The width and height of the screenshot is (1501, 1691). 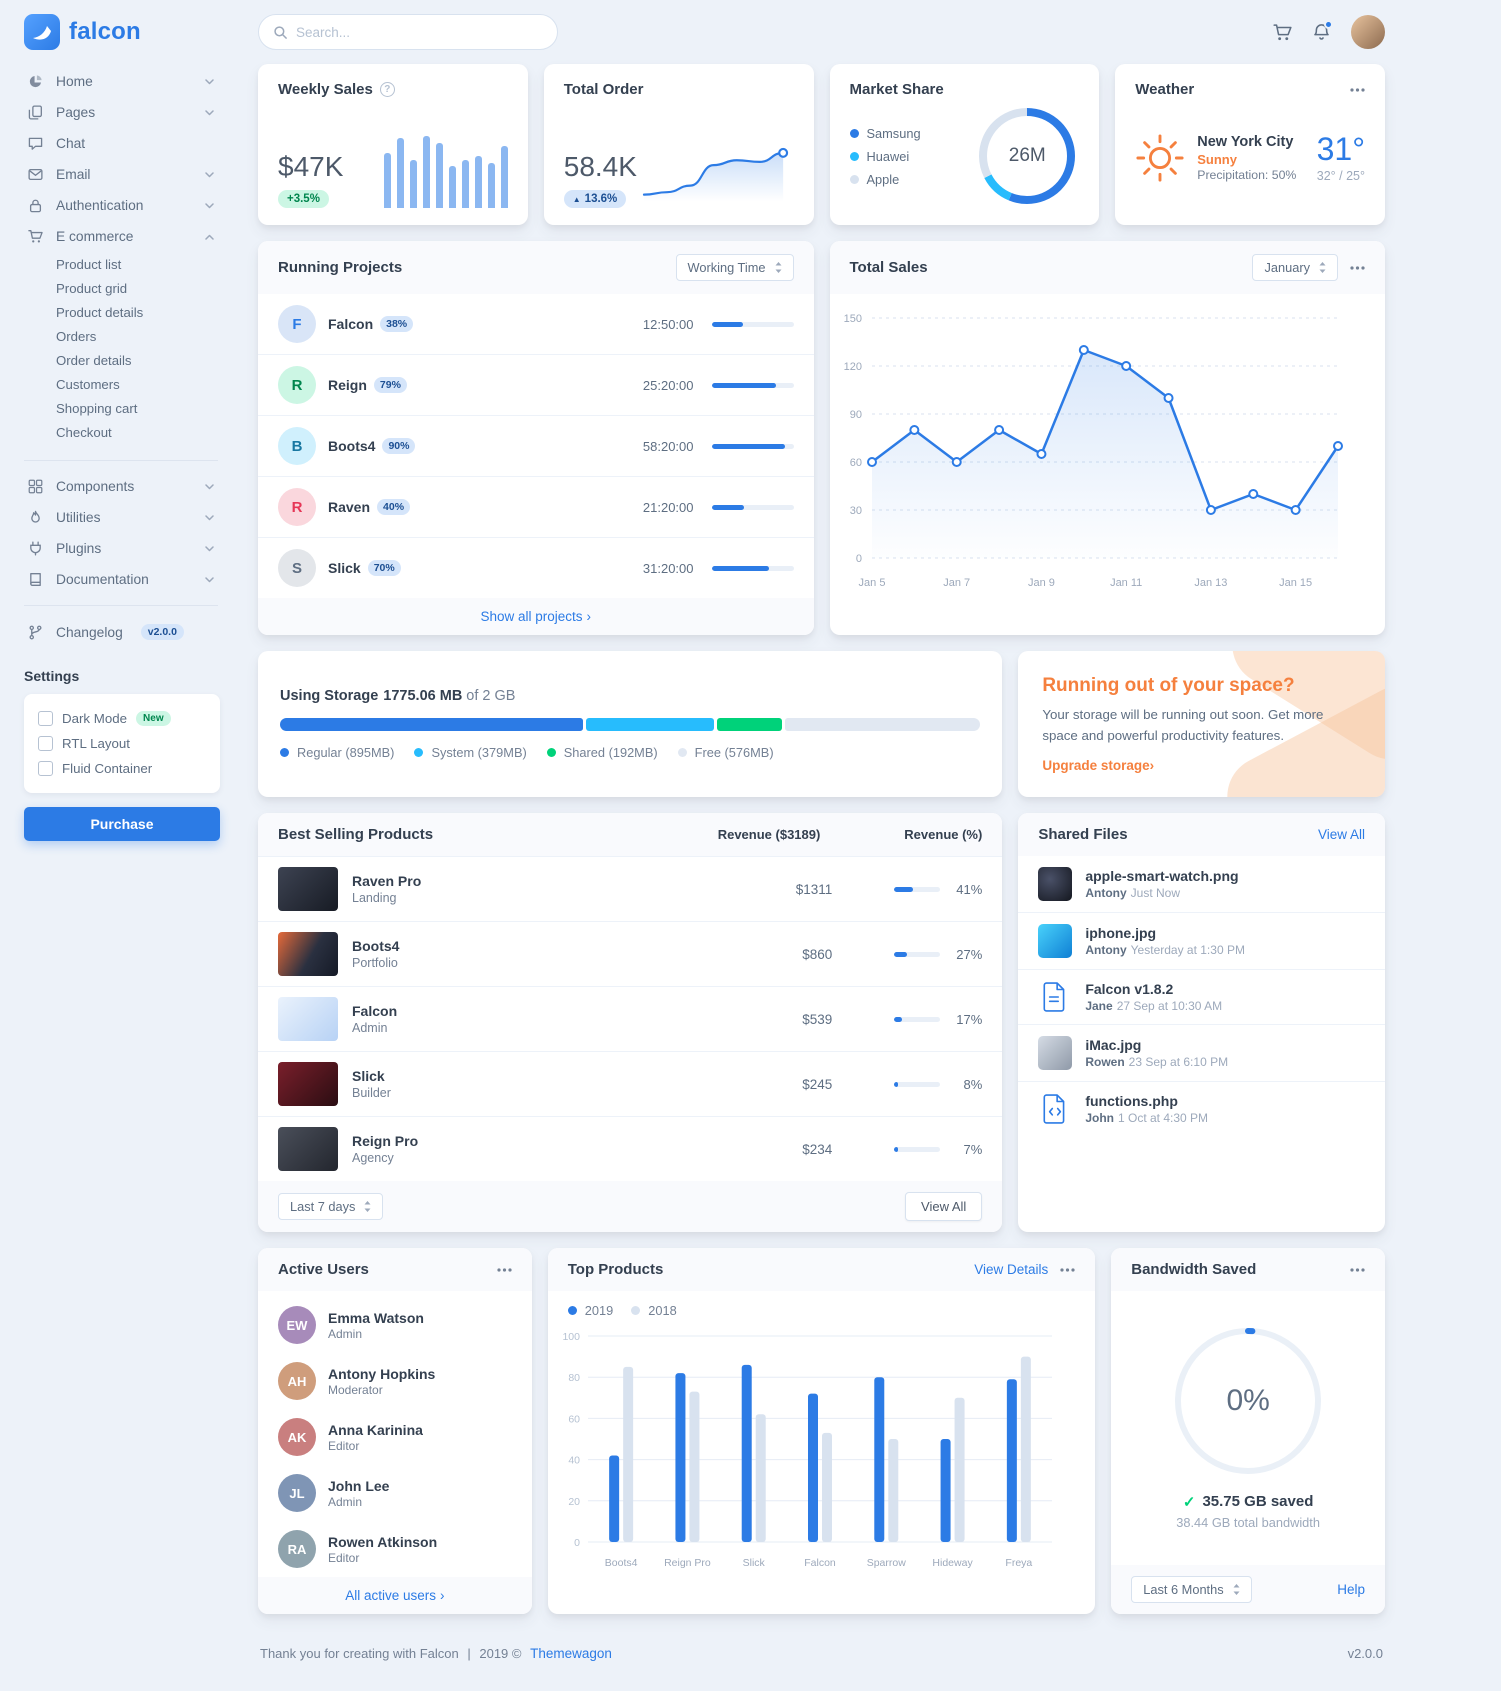 I want to click on date-range-select: Last 7 days, so click(x=331, y=1207).